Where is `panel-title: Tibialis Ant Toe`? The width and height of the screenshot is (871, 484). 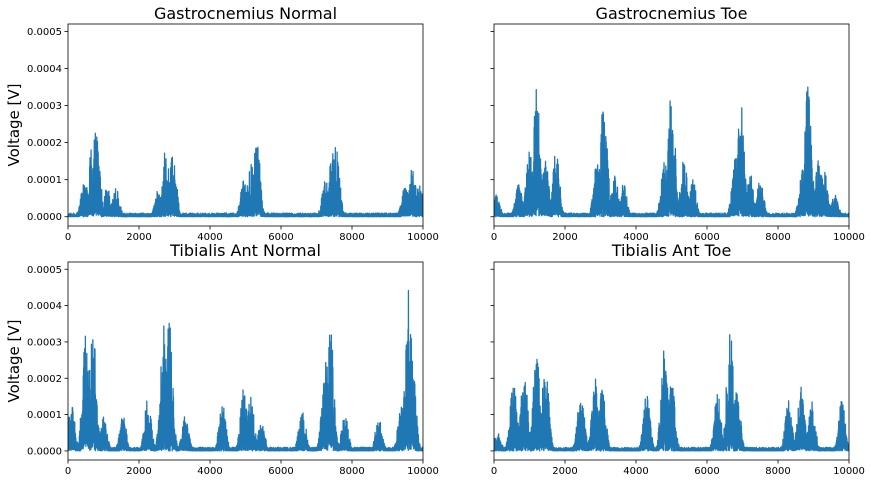
panel-title: Tibialis Ant Toe is located at coordinates (671, 250).